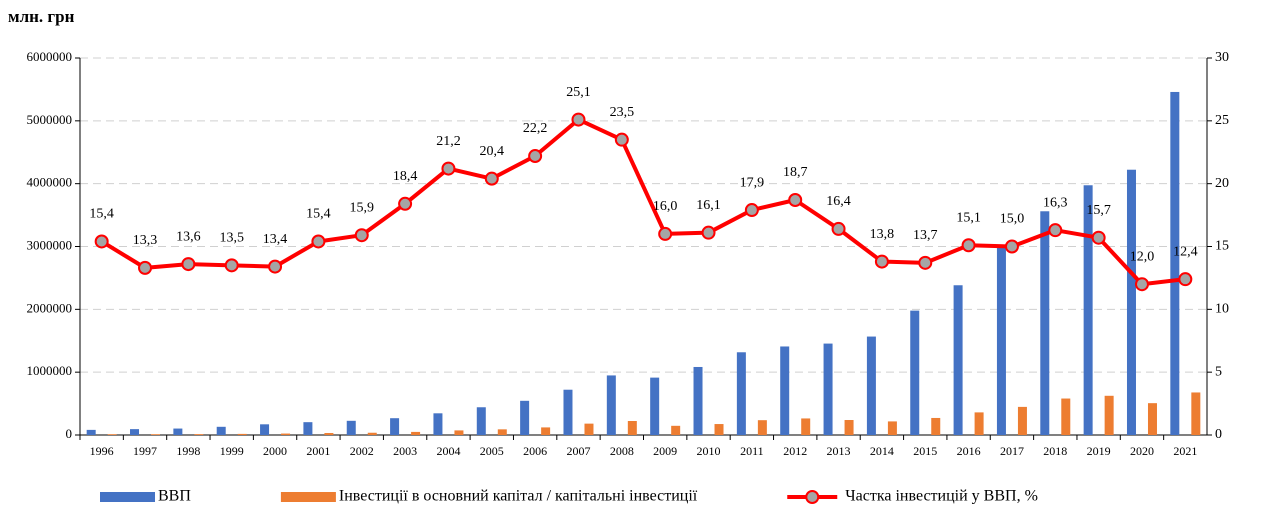  What do you see at coordinates (1218, 434) in the screenshot?
I see `y2-tick-label: 0` at bounding box center [1218, 434].